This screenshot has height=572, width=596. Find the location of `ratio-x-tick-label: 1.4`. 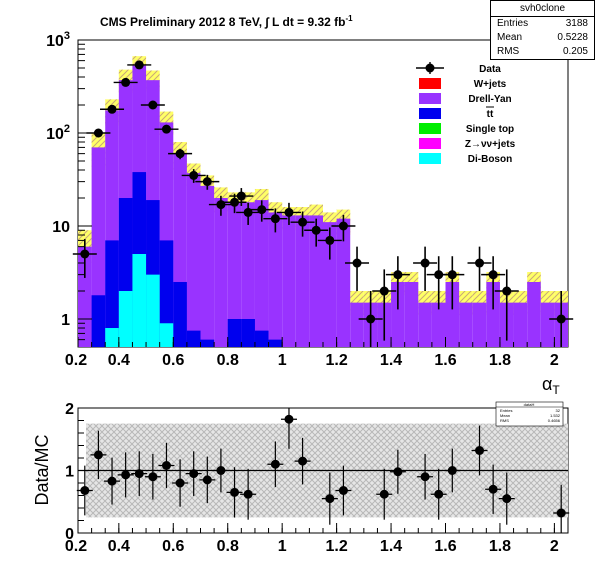

ratio-x-tick-label: 1.4 is located at coordinates (391, 546).